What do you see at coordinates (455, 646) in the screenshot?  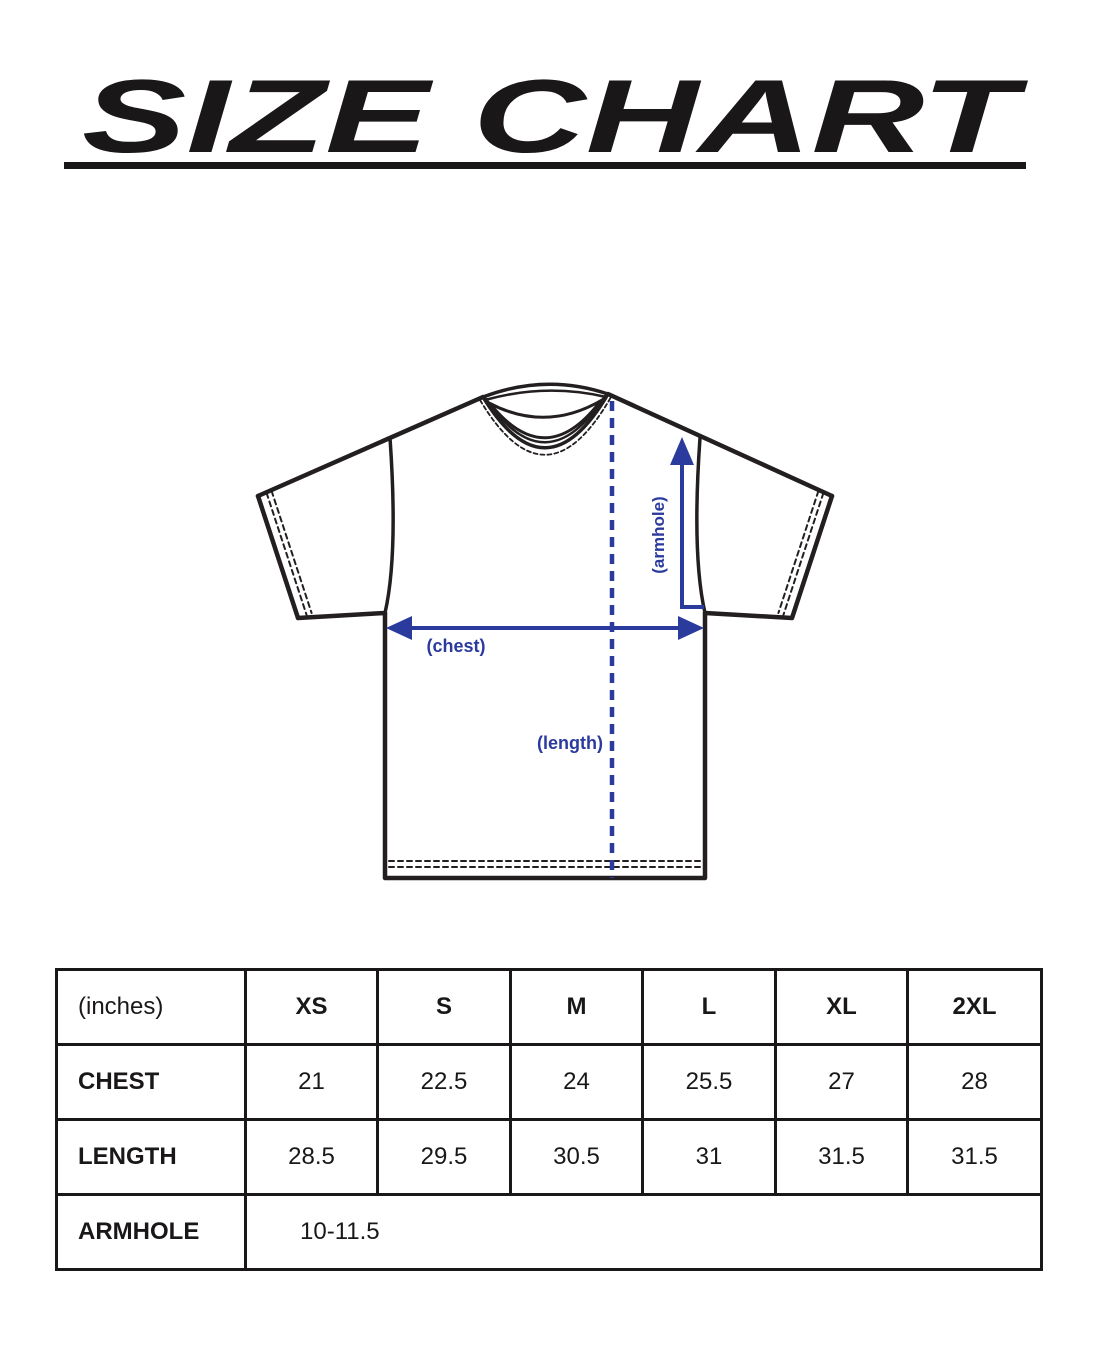 I see `chest-label: (chest)` at bounding box center [455, 646].